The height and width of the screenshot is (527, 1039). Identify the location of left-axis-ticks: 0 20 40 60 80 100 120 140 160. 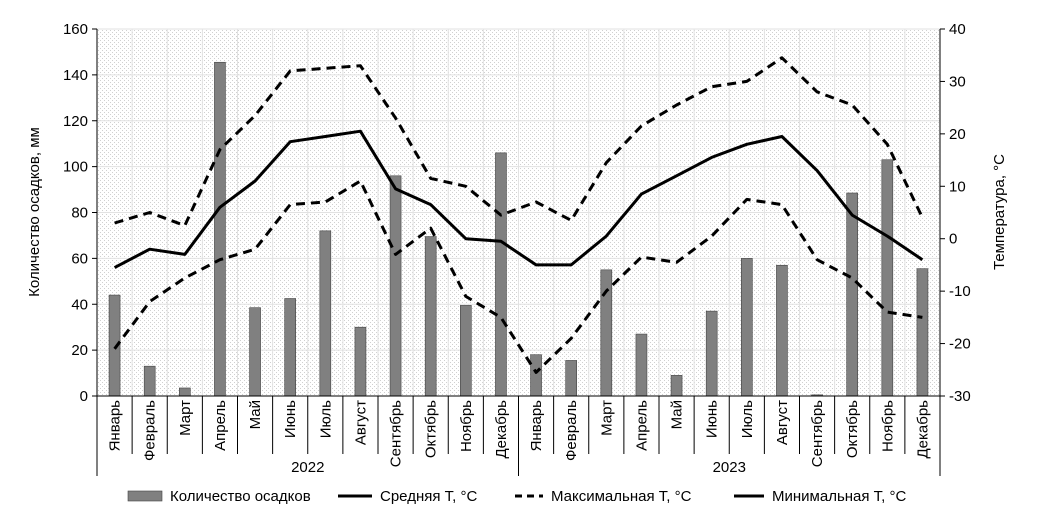
(80, 213).